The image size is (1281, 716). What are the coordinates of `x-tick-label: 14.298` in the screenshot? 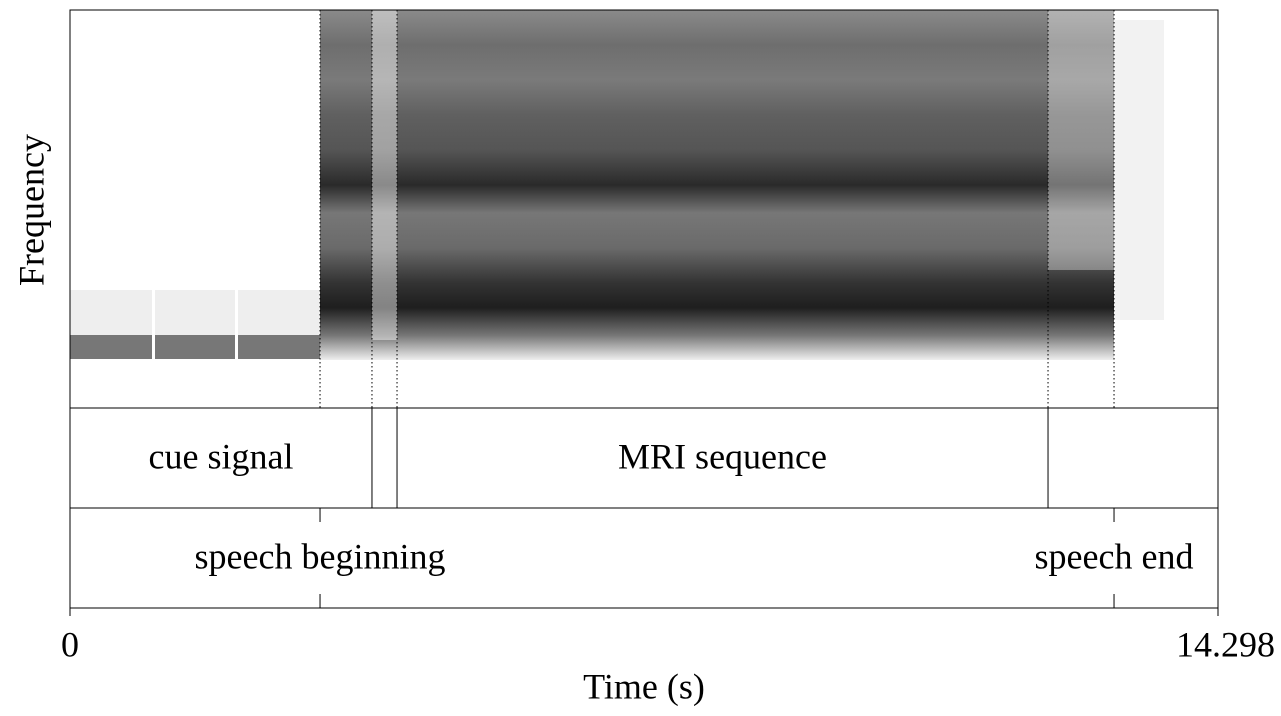 It's located at (1225, 644).